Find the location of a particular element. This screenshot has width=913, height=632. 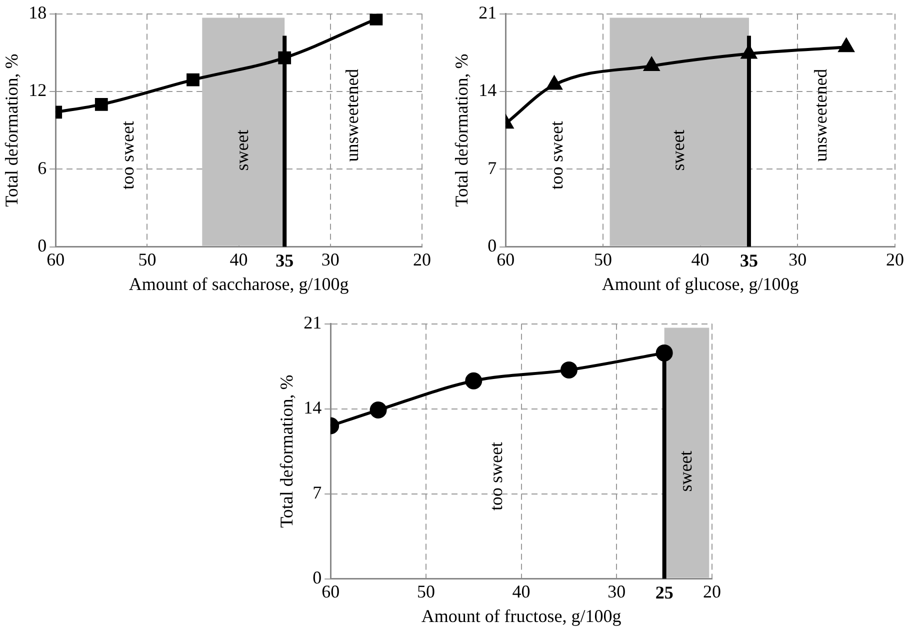

y-tick-label: 6 is located at coordinates (42, 168).